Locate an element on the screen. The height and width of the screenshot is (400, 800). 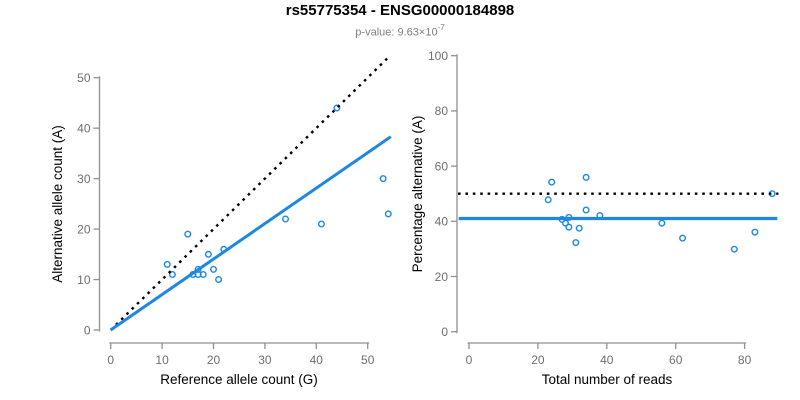
x-tick-label: 60 is located at coordinates (676, 360).